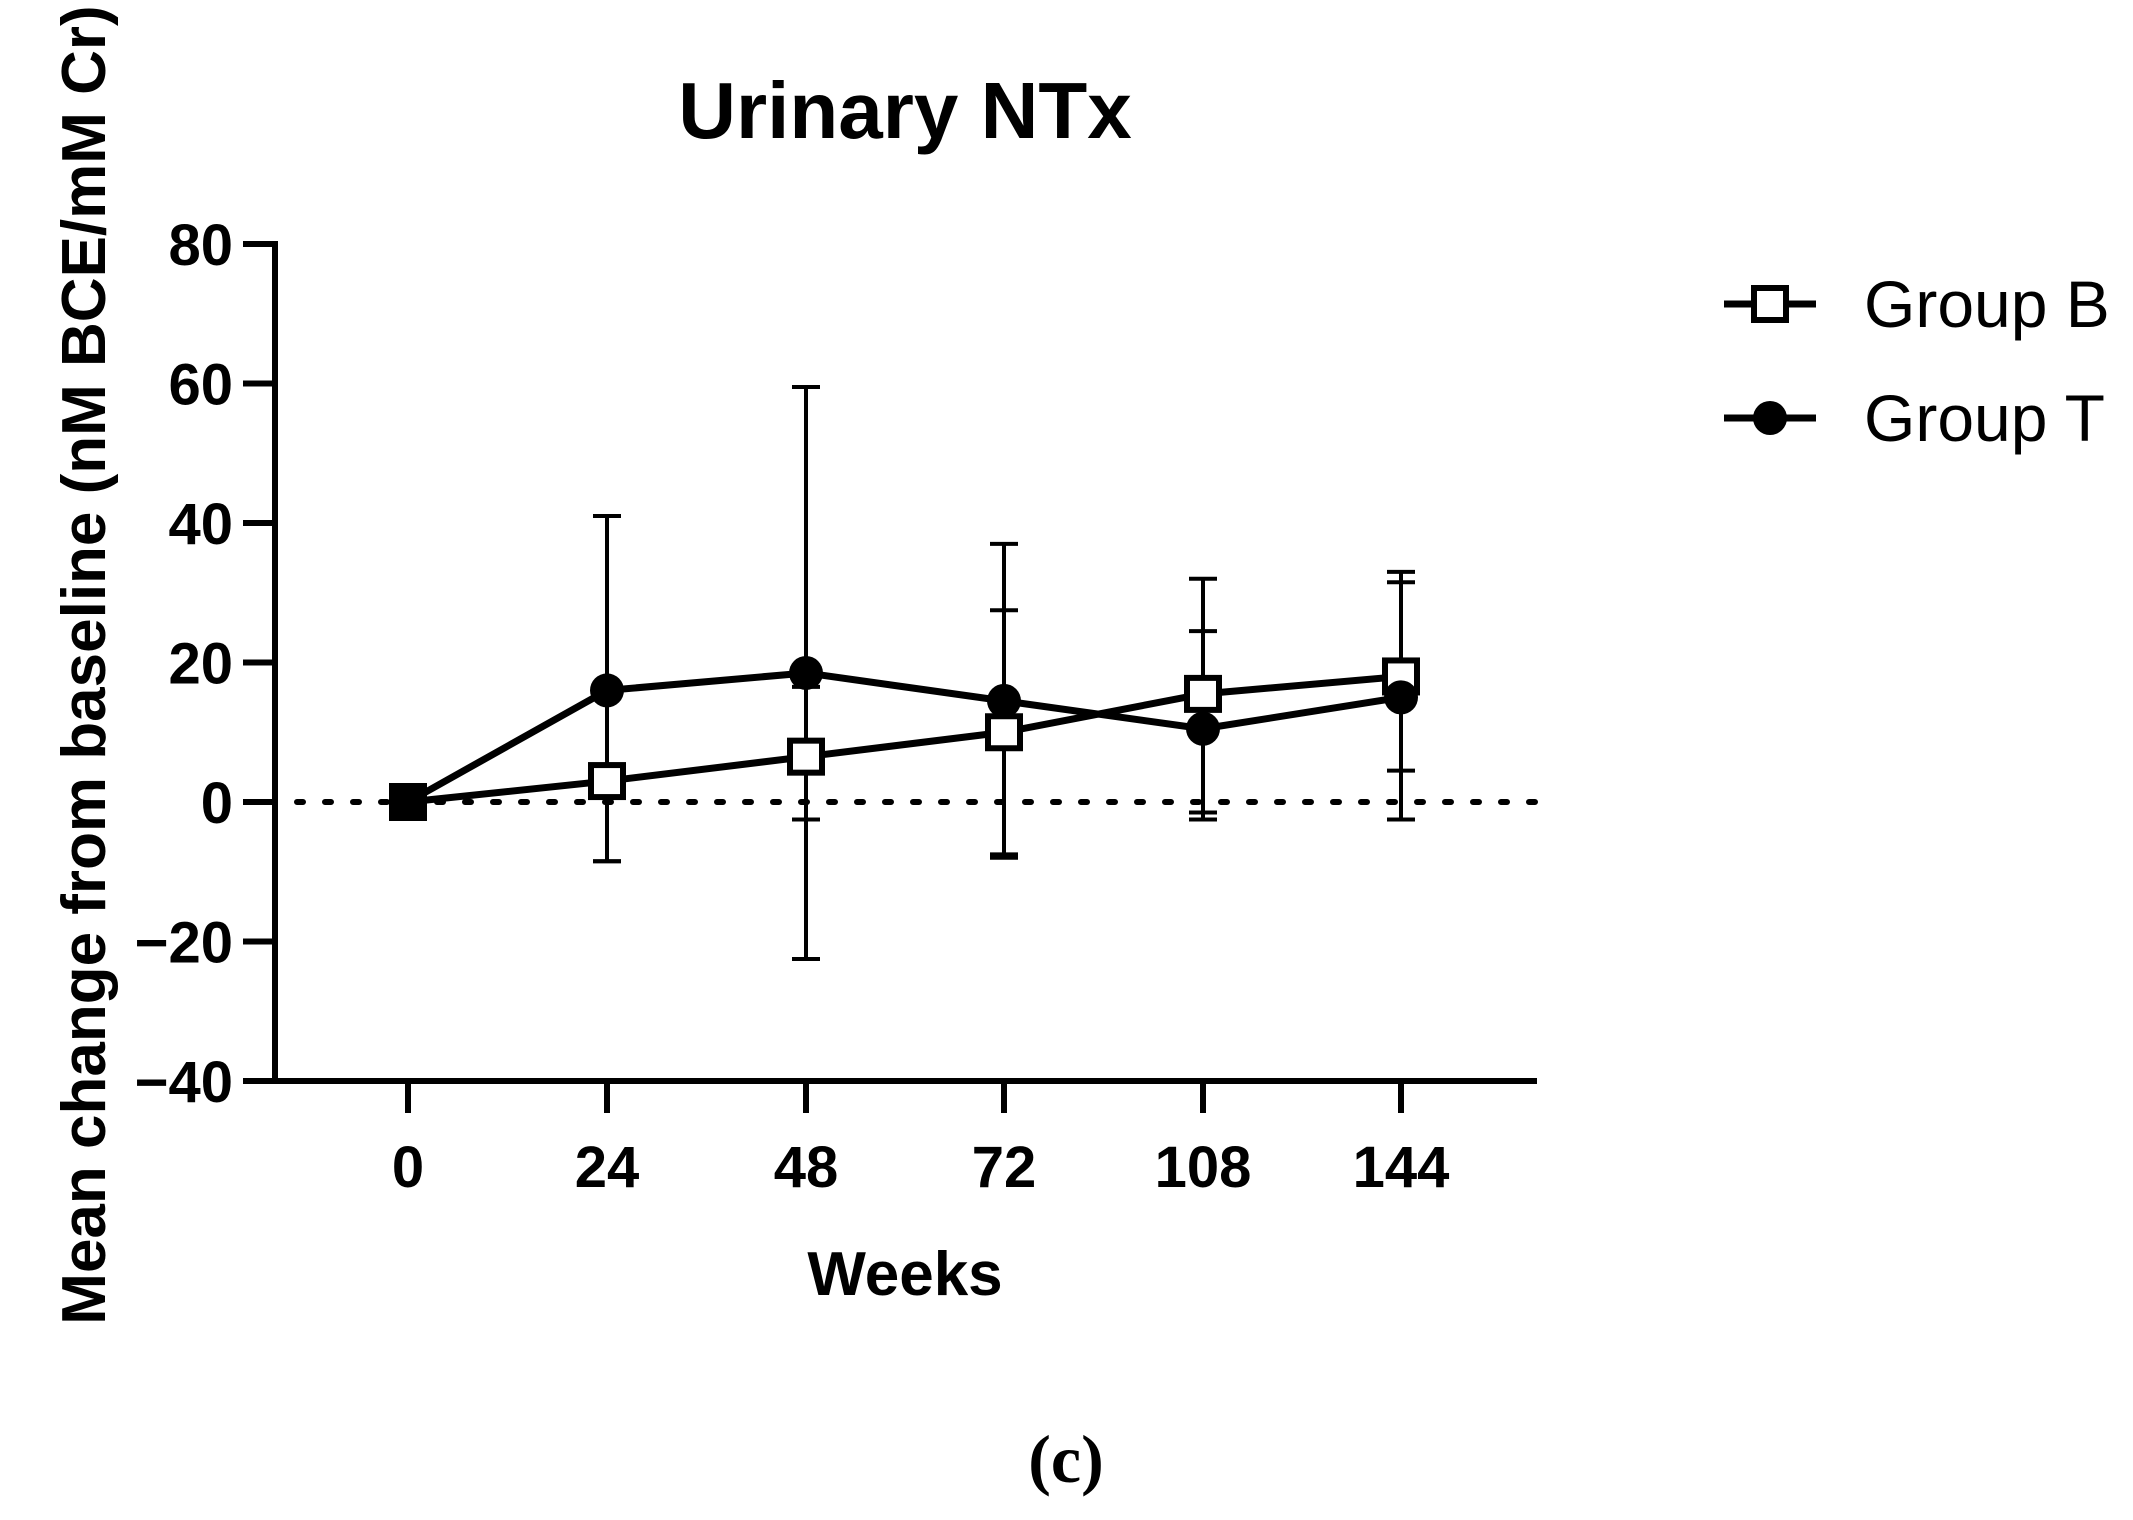 This screenshot has width=2133, height=1520. Describe the element at coordinates (904, 110) in the screenshot. I see `chart-title: Urinary NTx` at that location.